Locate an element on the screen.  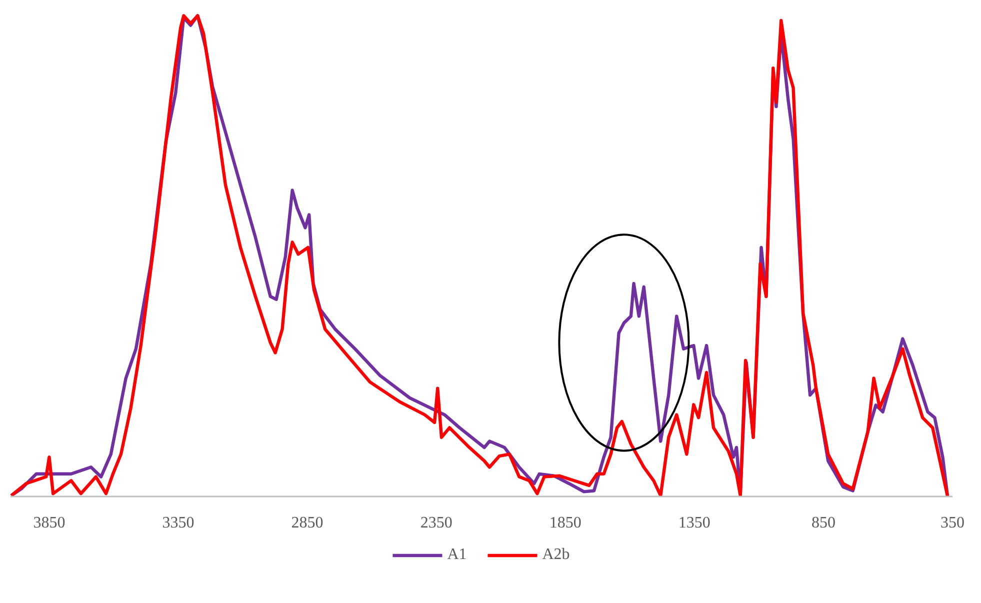
x-tick-label: 350 is located at coordinates (952, 523).